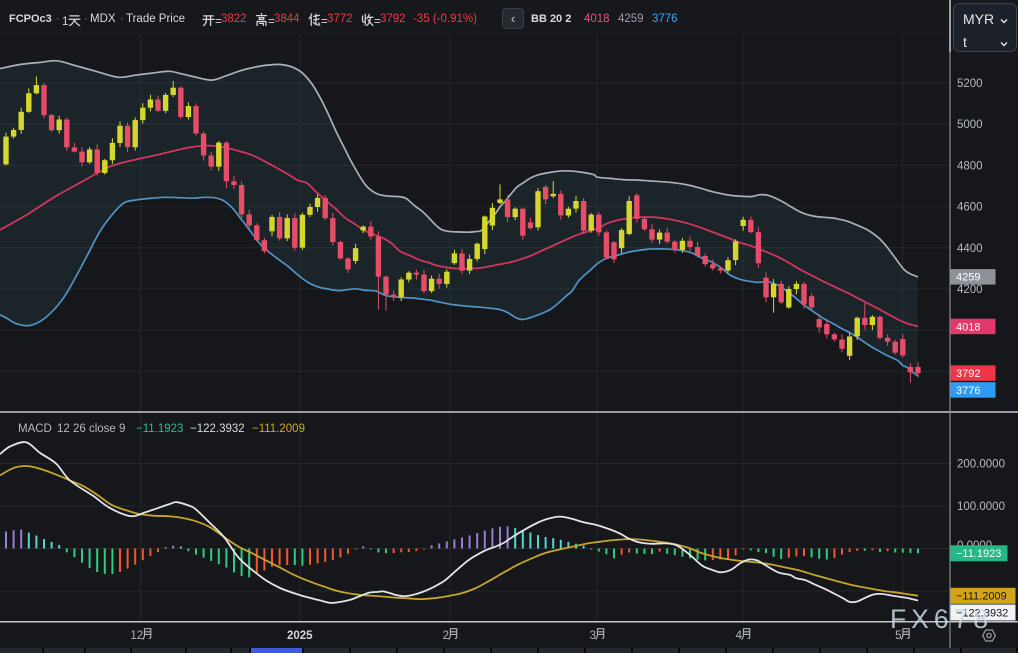 The width and height of the screenshot is (1018, 653). Describe the element at coordinates (970, 249) in the screenshot. I see `svg-text: 4400` at that location.